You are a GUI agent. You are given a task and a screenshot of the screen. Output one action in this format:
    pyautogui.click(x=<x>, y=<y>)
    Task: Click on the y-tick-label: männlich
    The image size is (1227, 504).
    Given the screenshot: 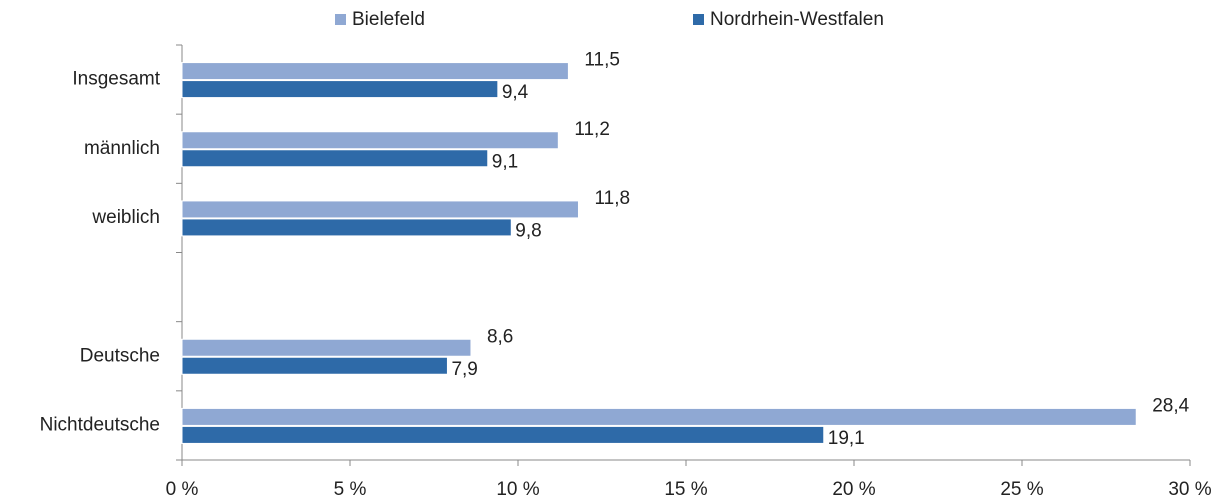 What is the action you would take?
    pyautogui.click(x=122, y=148)
    